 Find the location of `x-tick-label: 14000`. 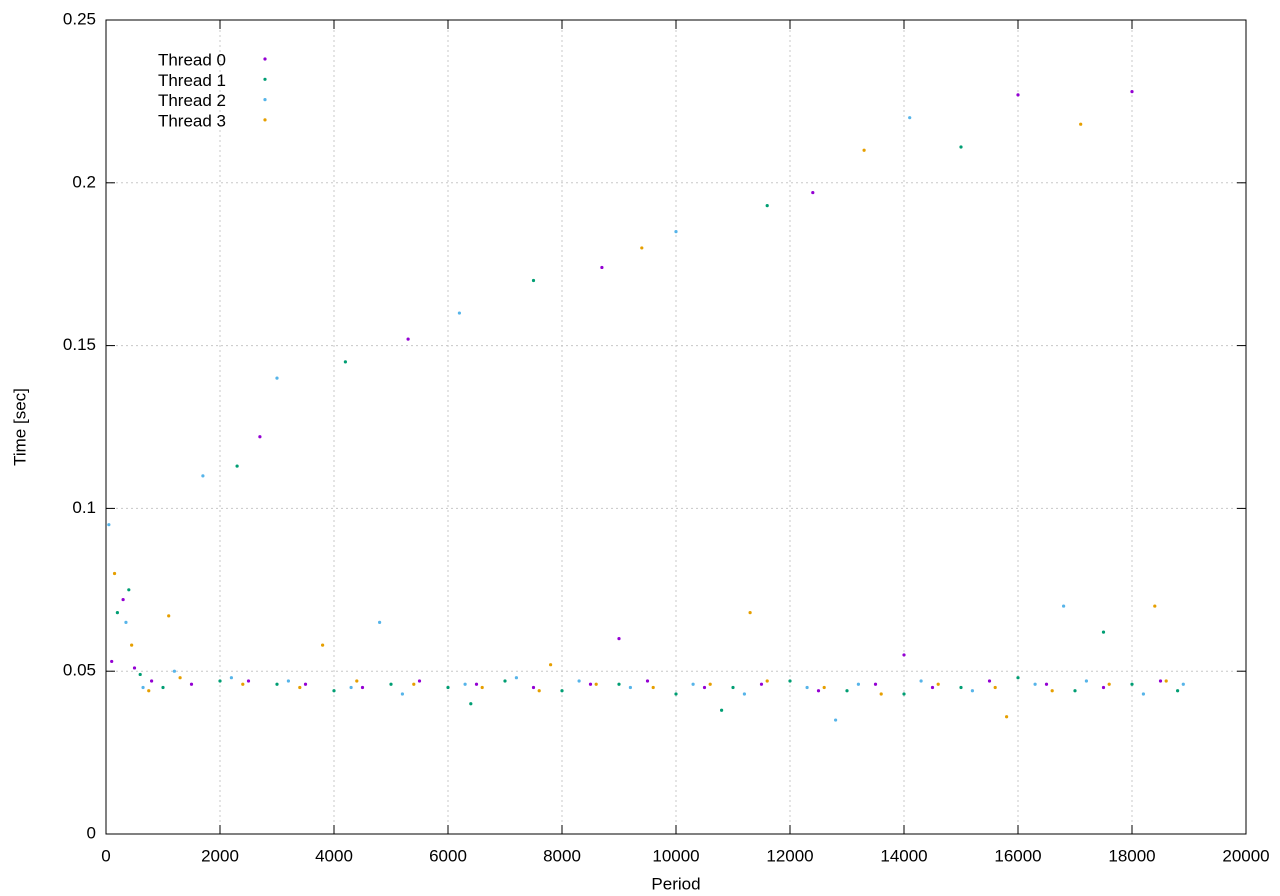

x-tick-label: 14000 is located at coordinates (903, 855).